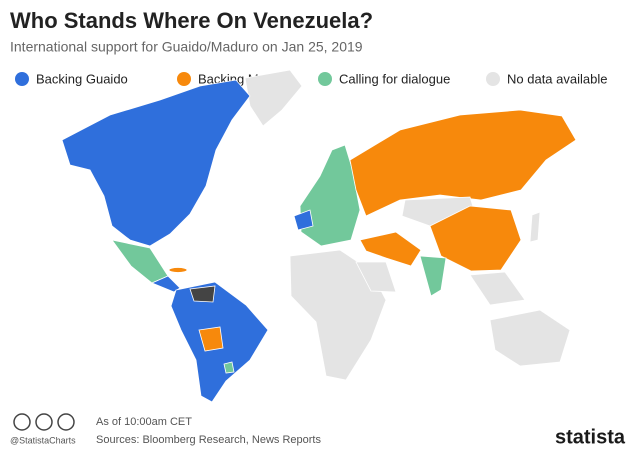 The image size is (639, 461). Describe the element at coordinates (273, 98) in the screenshot. I see `greenland` at that location.